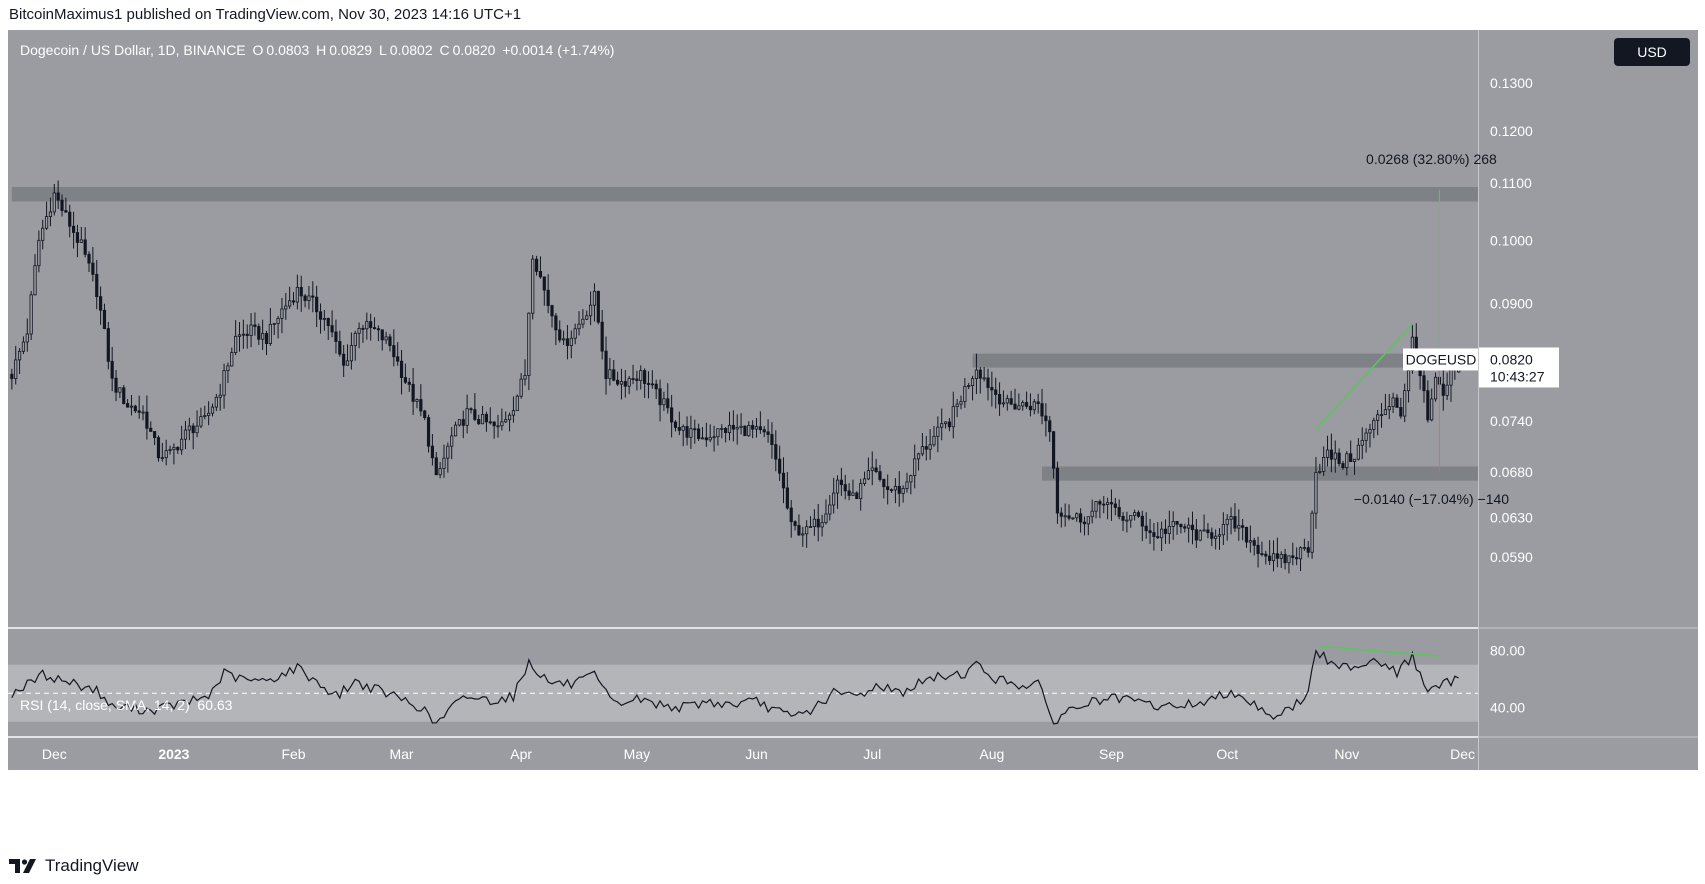  I want to click on price-tag-countdown: 10:43:27, so click(1517, 376).